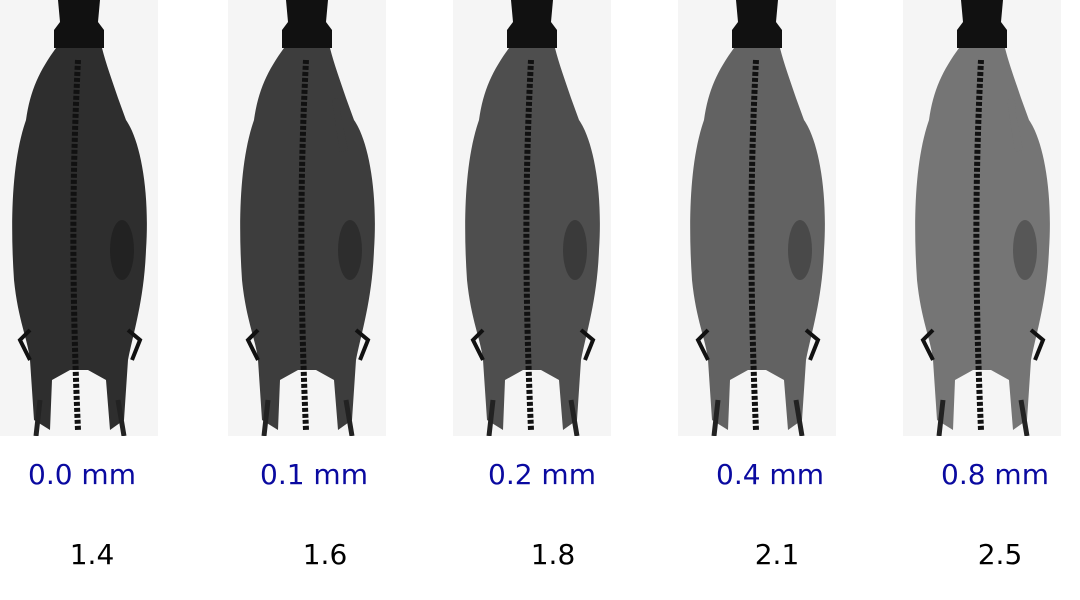  Describe the element at coordinates (92, 554) in the screenshot. I see `value-label: 1.4` at that location.